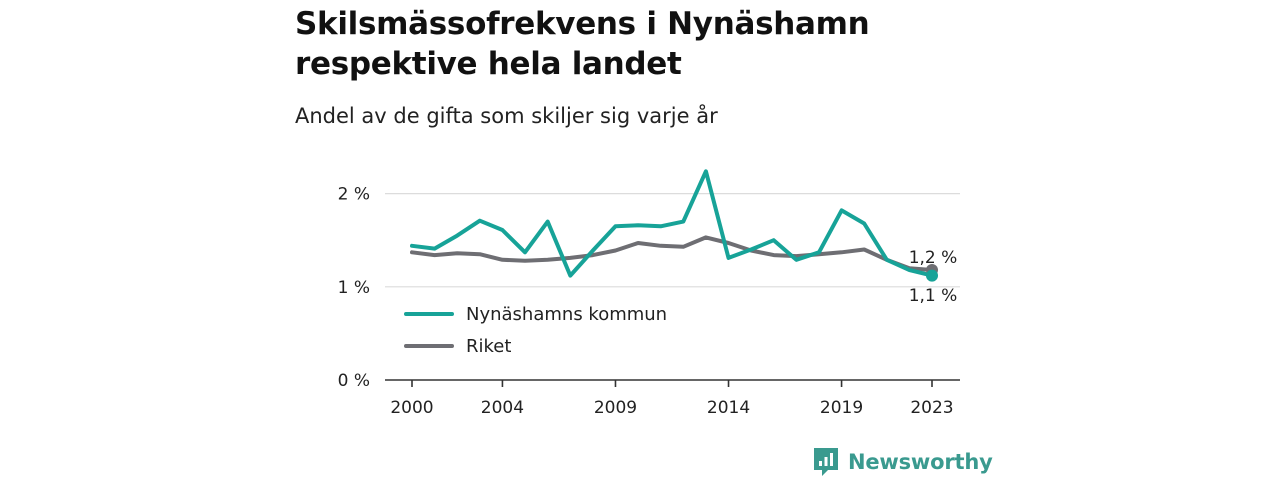 The height and width of the screenshot is (480, 1280). What do you see at coordinates (728, 408) in the screenshot?
I see `x-tick-label: 2014` at bounding box center [728, 408].